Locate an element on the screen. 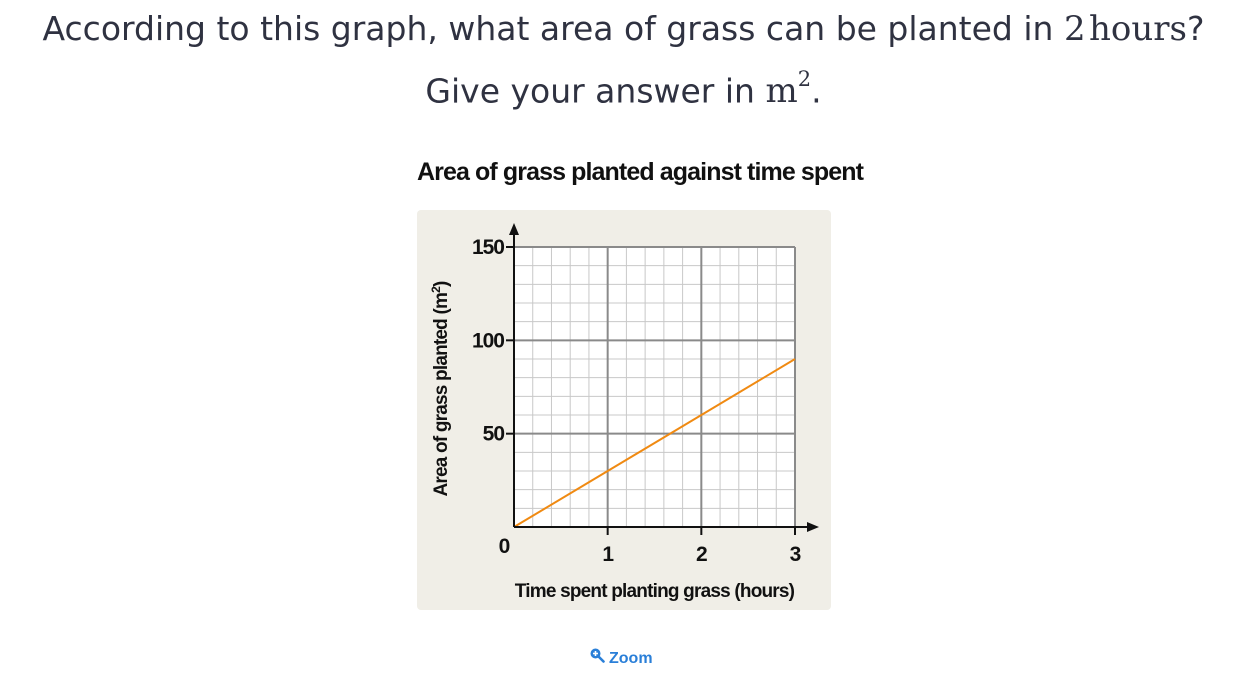 Image resolution: width=1247 pixels, height=691 pixels. zoom-button: Zoom is located at coordinates (621, 657).